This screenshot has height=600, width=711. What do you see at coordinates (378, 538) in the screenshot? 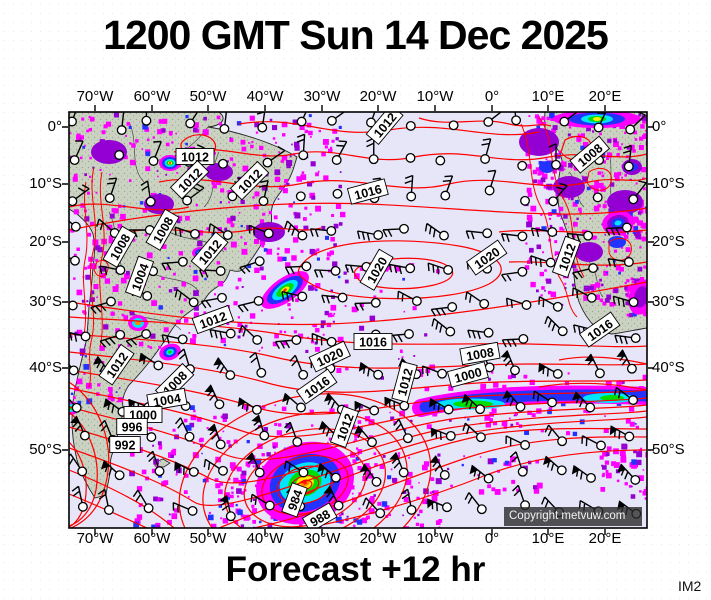
I see `lon-label-bottom: 20°W` at bounding box center [378, 538].